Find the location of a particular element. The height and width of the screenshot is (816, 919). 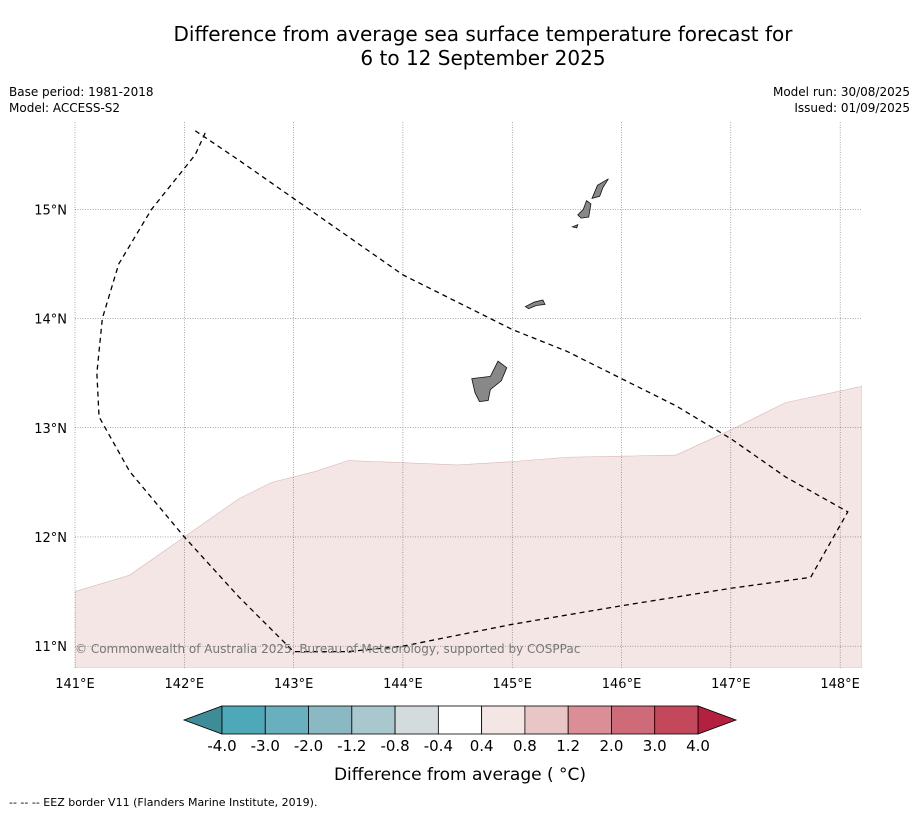

colorbar-tick-label: -4.0 is located at coordinates (221, 746).